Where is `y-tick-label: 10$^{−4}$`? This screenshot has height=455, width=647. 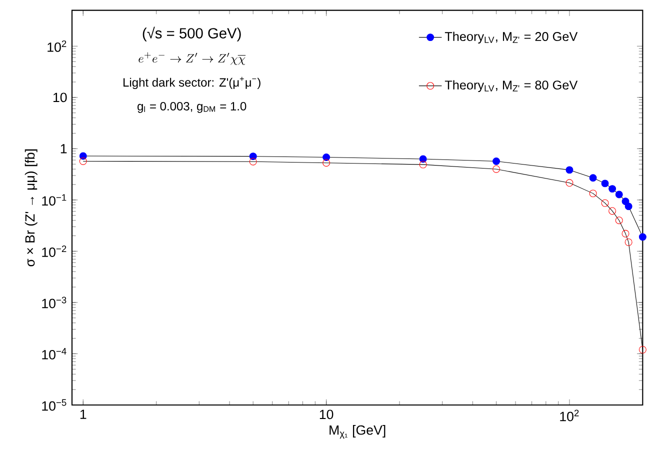
y-tick-label: 10$^{−4}$ is located at coordinates (54, 354).